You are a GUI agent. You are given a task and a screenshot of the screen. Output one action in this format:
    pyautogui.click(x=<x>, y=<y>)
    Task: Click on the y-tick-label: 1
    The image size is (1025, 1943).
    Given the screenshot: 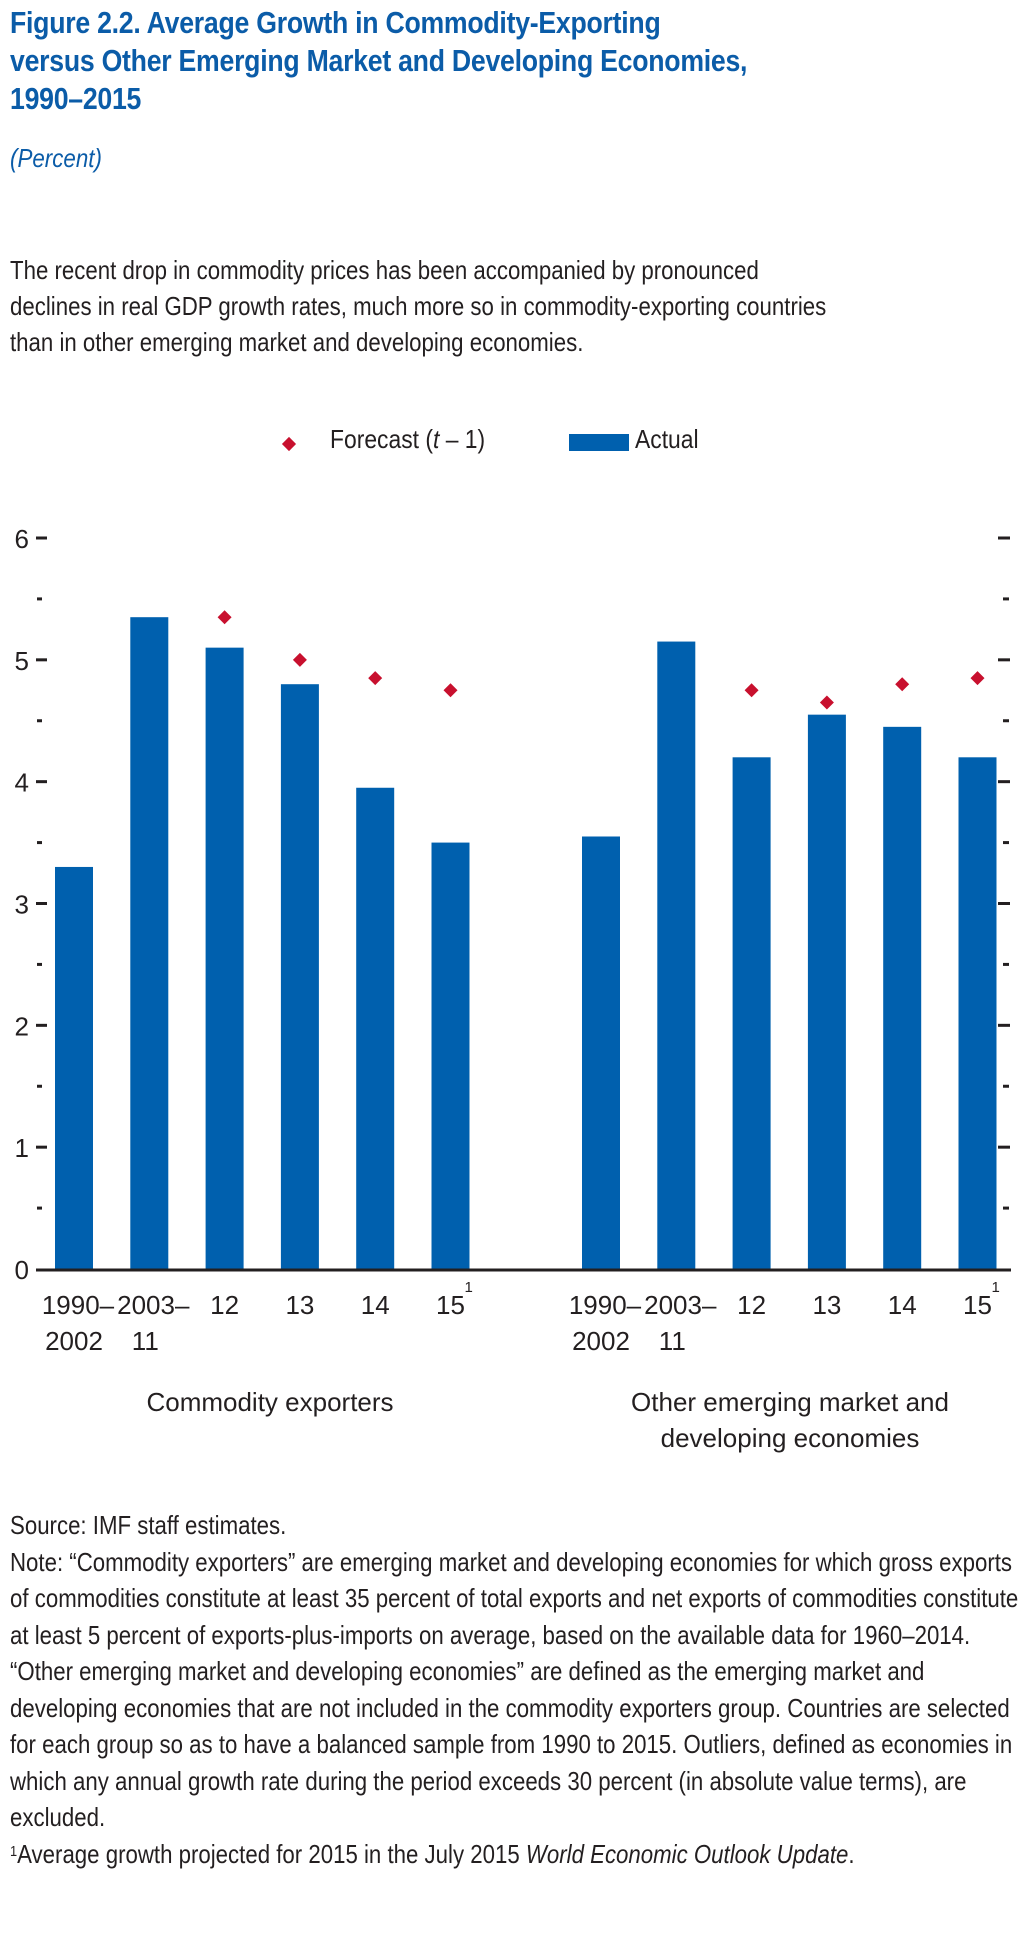 What is the action you would take?
    pyautogui.click(x=22, y=1148)
    